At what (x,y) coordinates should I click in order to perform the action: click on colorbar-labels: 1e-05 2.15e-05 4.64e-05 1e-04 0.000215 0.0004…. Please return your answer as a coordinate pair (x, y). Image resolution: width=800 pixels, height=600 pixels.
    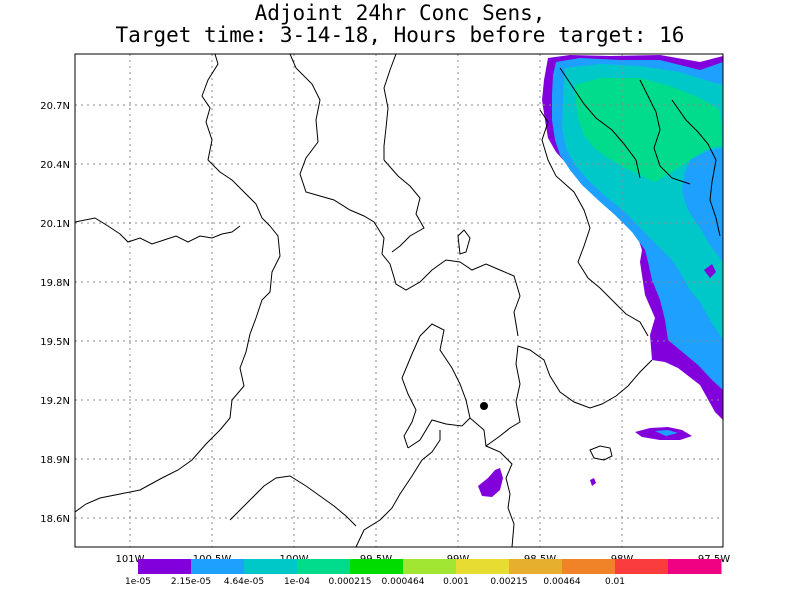
    Looking at the image, I should click on (375, 582).